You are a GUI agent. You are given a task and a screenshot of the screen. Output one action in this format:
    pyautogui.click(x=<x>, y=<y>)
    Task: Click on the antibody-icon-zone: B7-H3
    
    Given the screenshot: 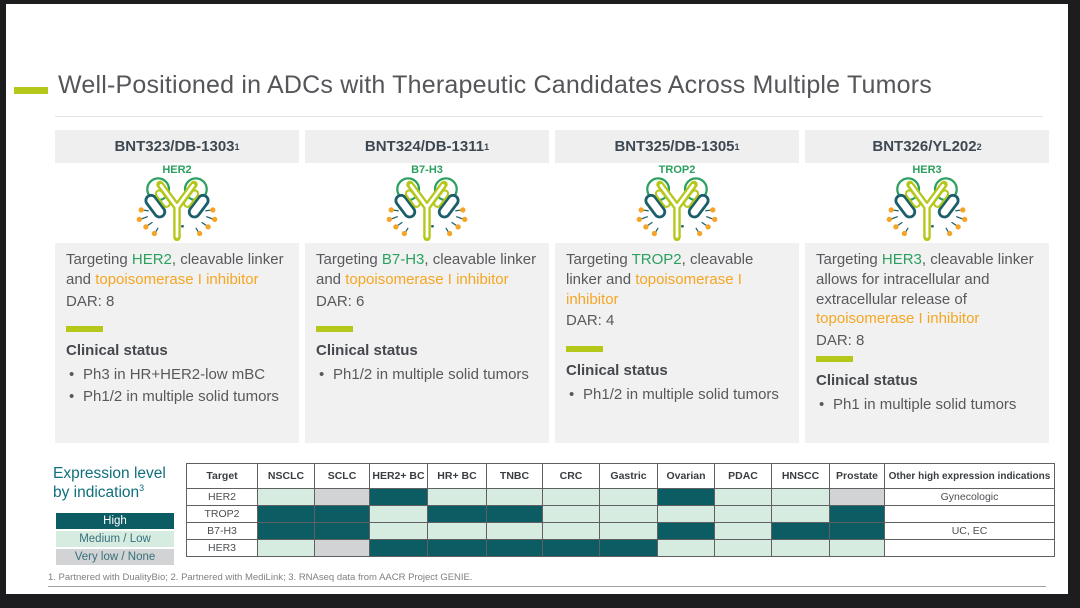 What is the action you would take?
    pyautogui.click(x=427, y=203)
    